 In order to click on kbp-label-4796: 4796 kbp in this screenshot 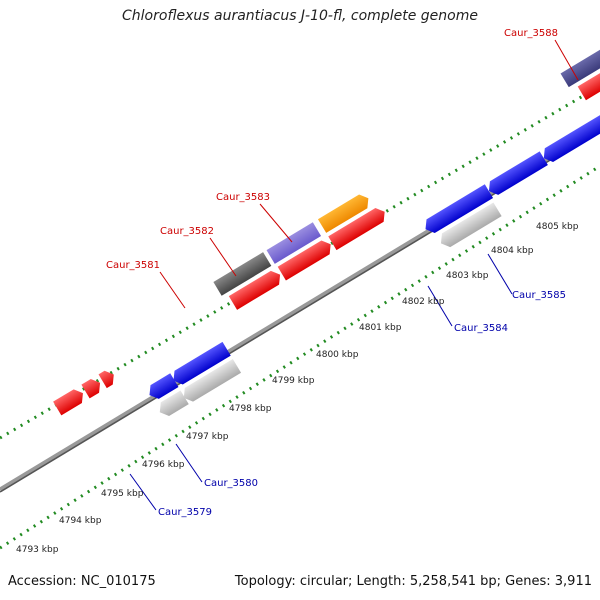, I will do `click(163, 465)`.